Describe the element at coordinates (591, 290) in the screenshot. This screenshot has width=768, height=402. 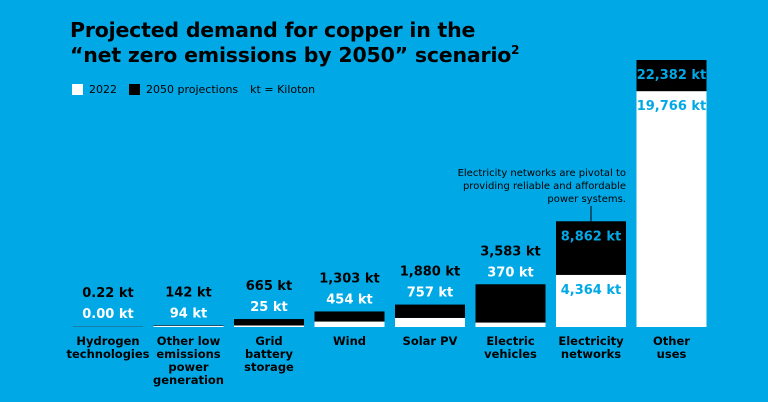
I see `value-label-2022: 4,364 kt` at that location.